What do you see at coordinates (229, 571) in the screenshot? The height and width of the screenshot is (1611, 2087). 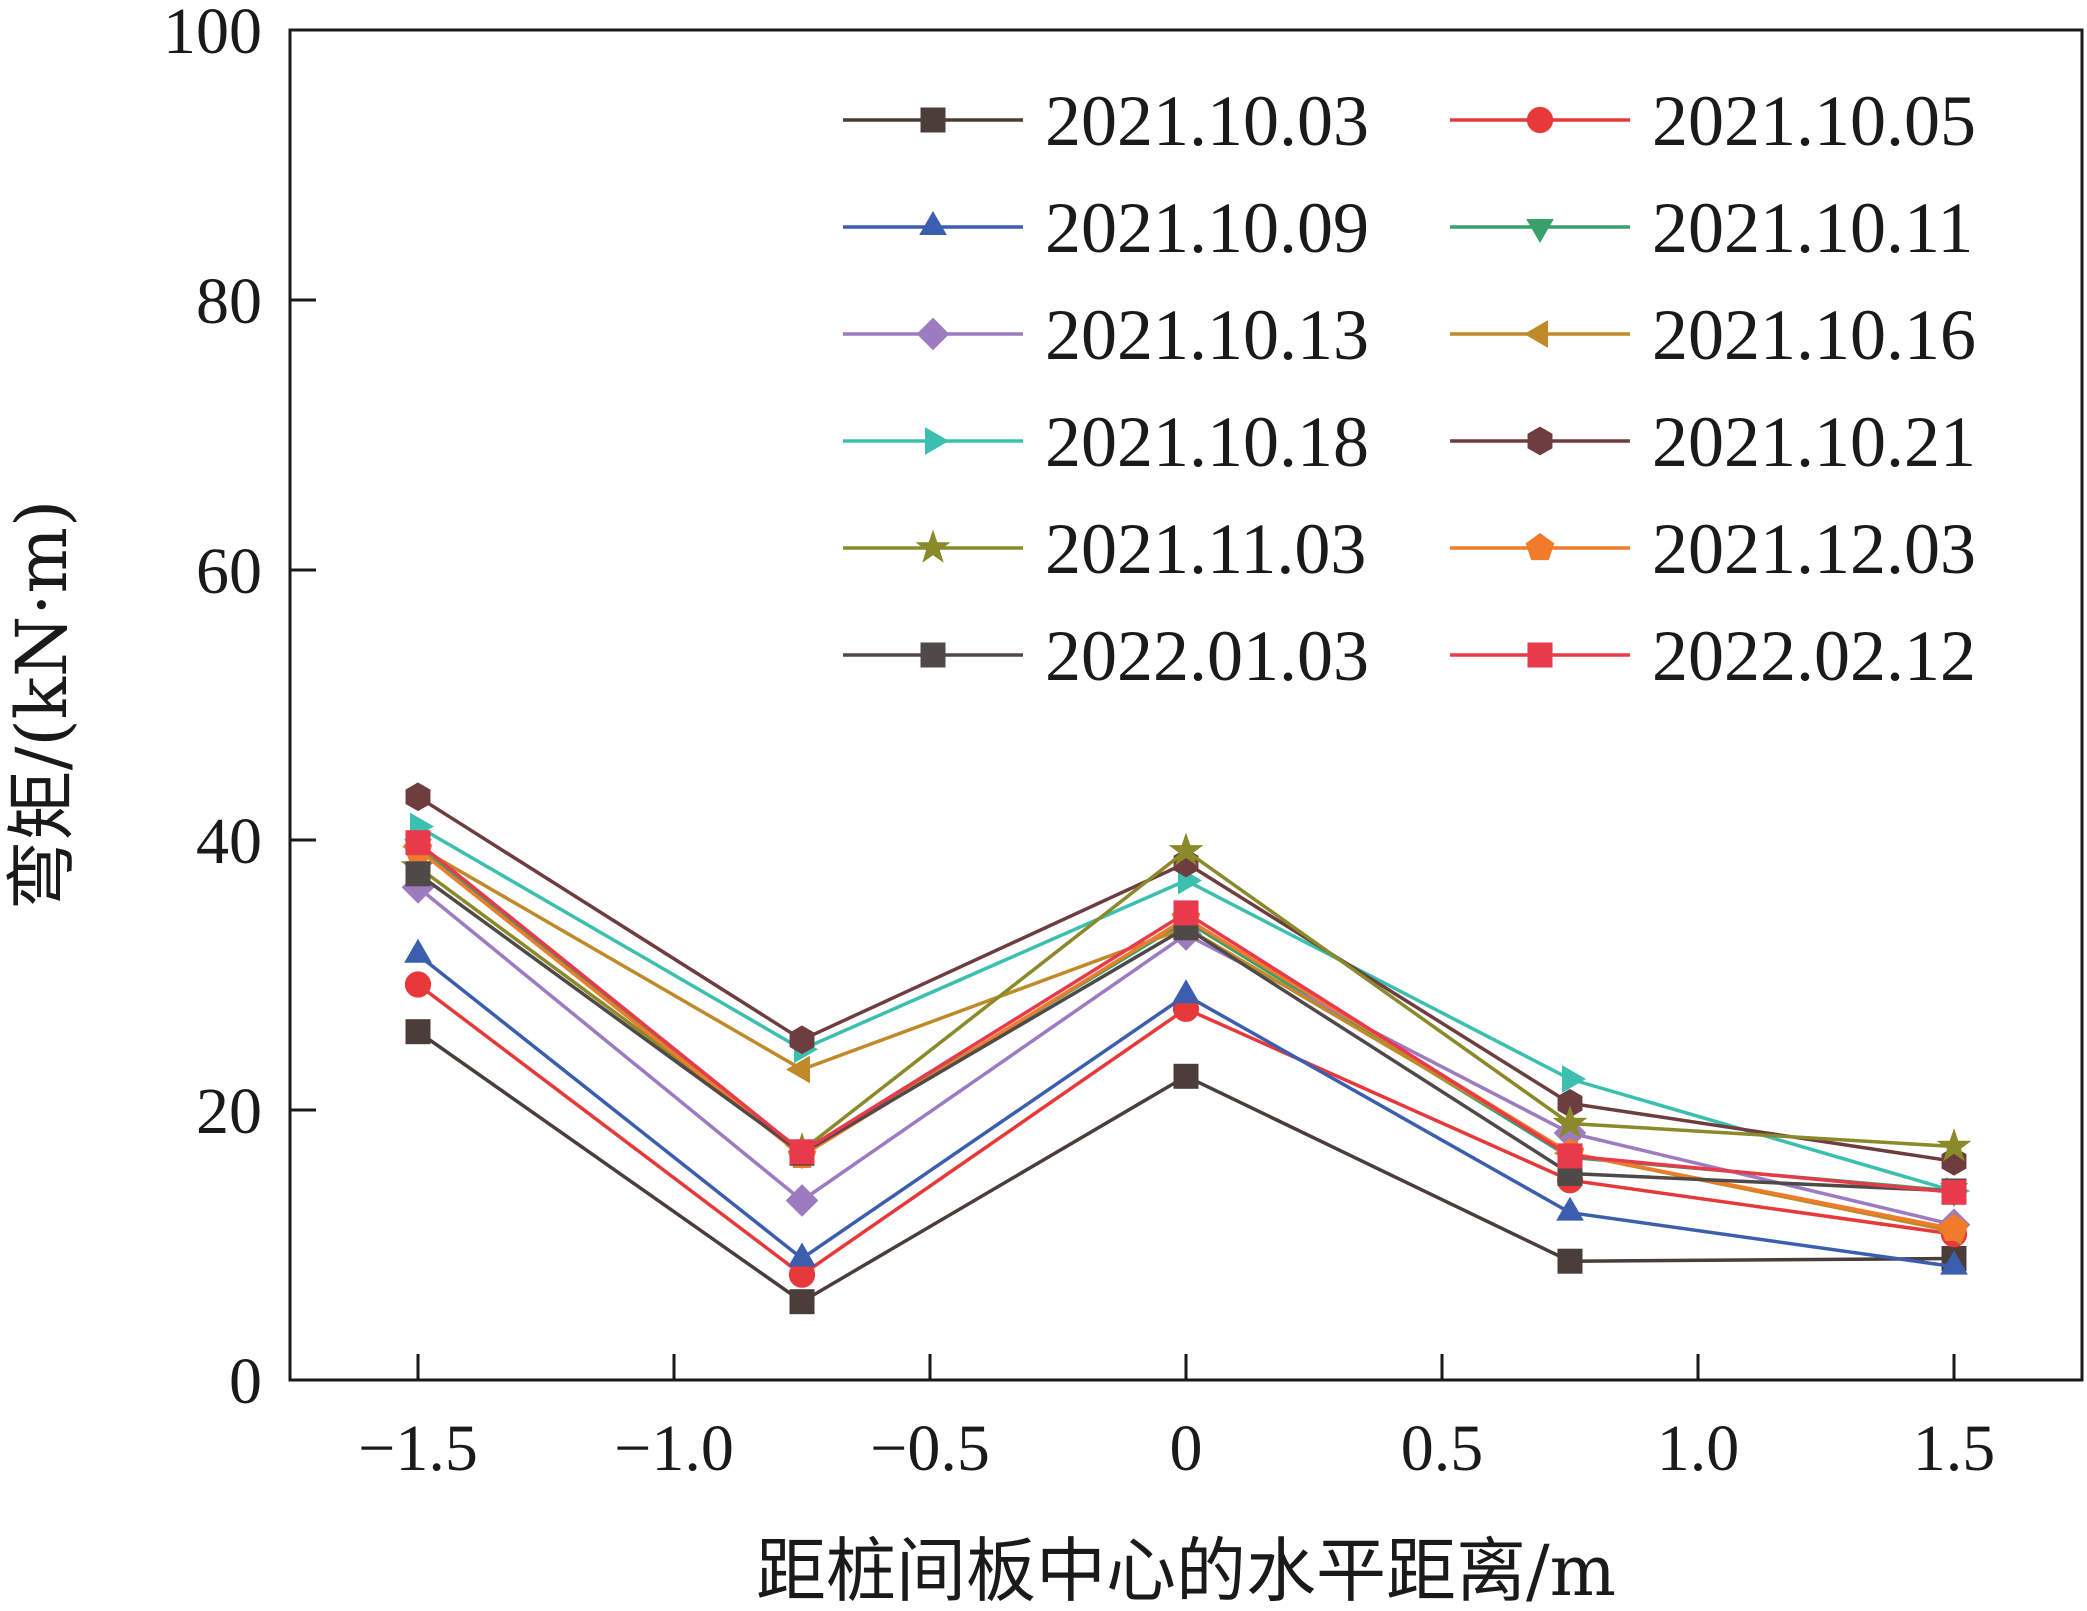 I see `y-tick-label: 60` at bounding box center [229, 571].